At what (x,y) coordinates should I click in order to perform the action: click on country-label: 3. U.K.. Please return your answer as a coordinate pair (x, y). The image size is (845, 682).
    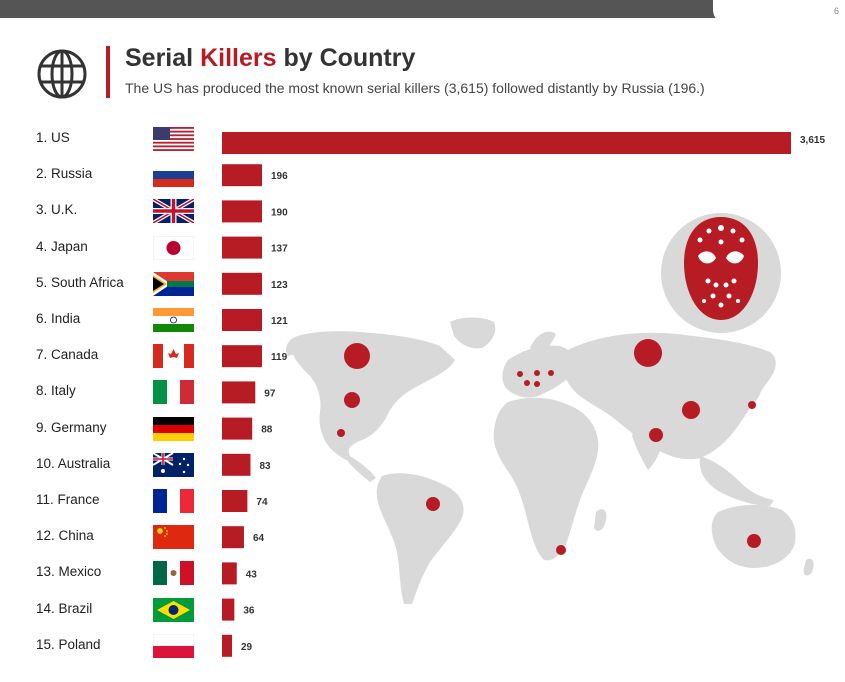
    Looking at the image, I should click on (57, 210).